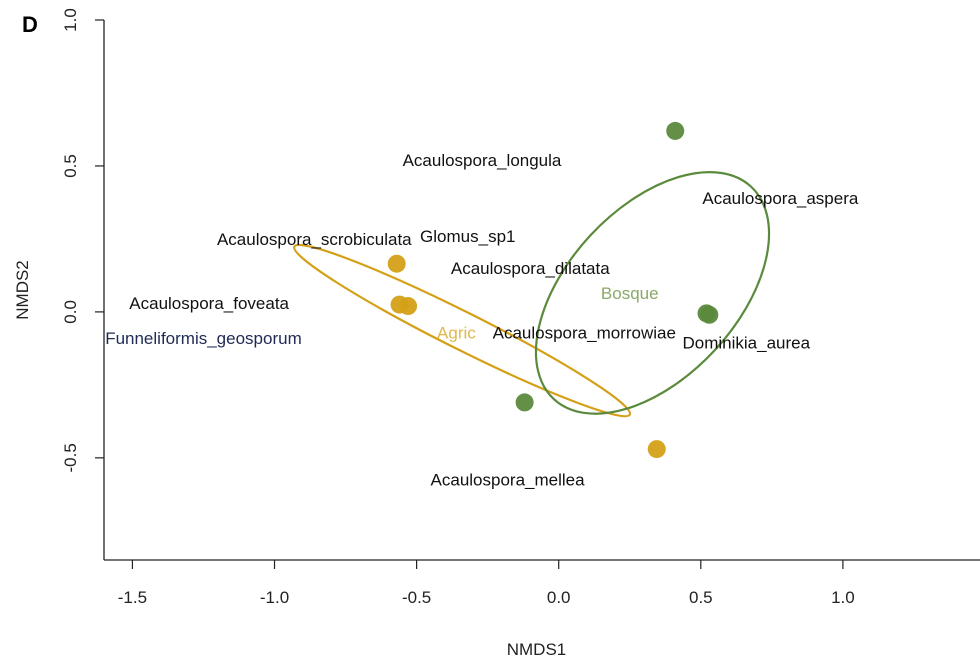 This screenshot has width=980, height=669. What do you see at coordinates (314, 239) in the screenshot?
I see `species-label: Acaulospora_scrobiculata` at bounding box center [314, 239].